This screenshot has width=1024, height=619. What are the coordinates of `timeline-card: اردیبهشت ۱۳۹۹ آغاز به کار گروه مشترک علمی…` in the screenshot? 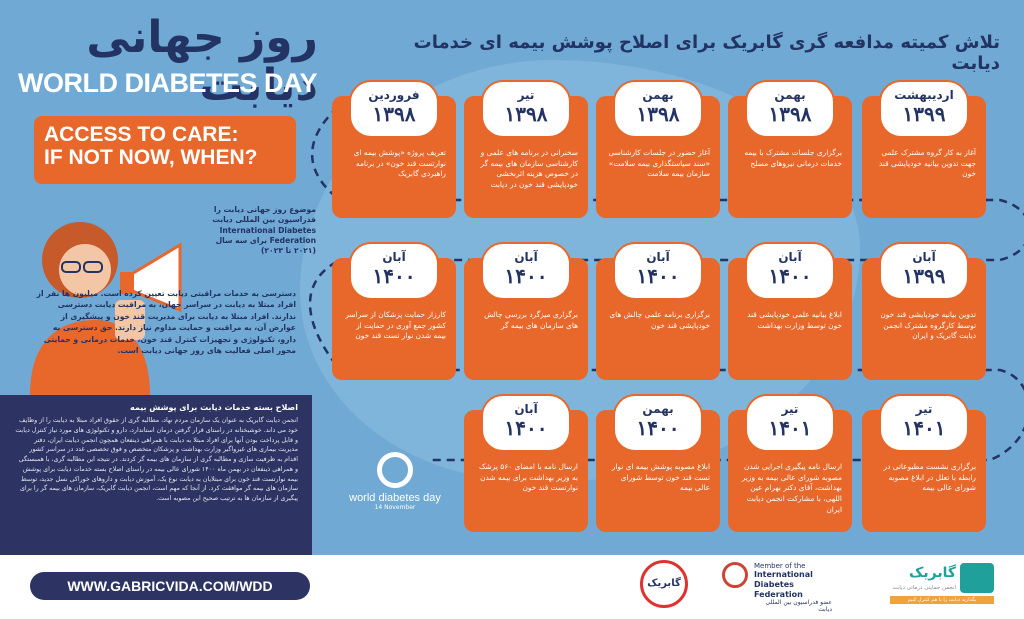 It's located at (924, 149).